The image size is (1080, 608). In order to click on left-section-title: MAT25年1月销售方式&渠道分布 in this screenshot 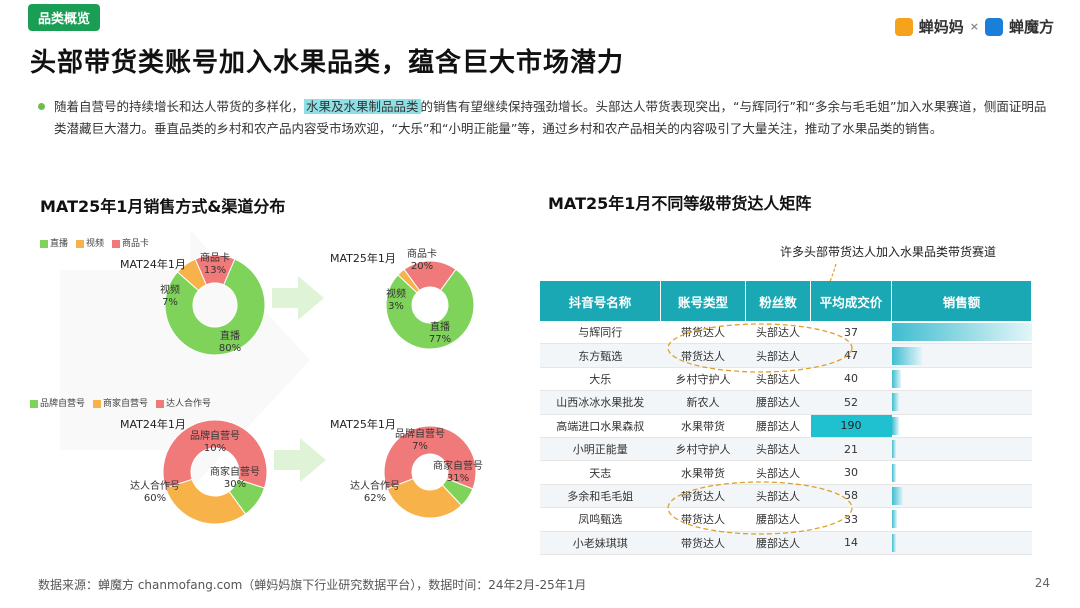, I will do `click(163, 206)`.